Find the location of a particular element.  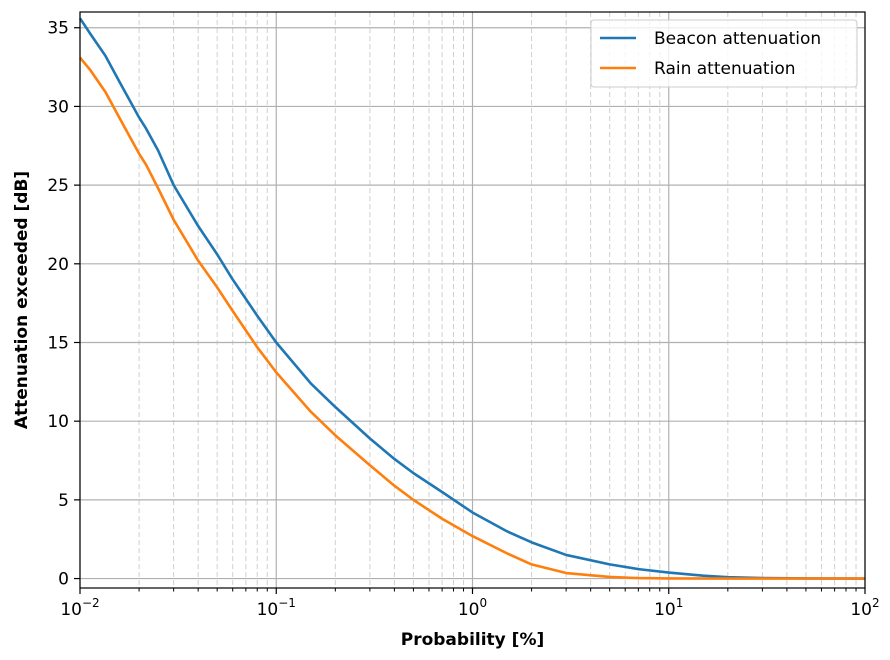

legend: Beacon attenuation Rain attenuation is located at coordinates (724, 53).